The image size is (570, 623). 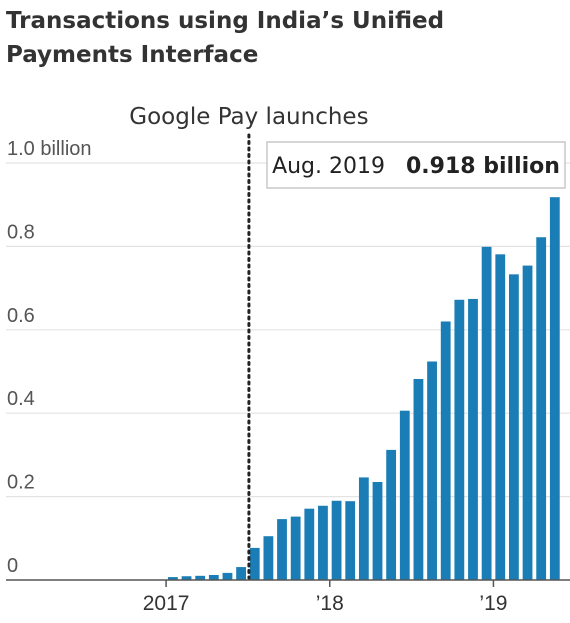 What do you see at coordinates (227, 576) in the screenshot?
I see `bar: Aug 2017: 0.017` at bounding box center [227, 576].